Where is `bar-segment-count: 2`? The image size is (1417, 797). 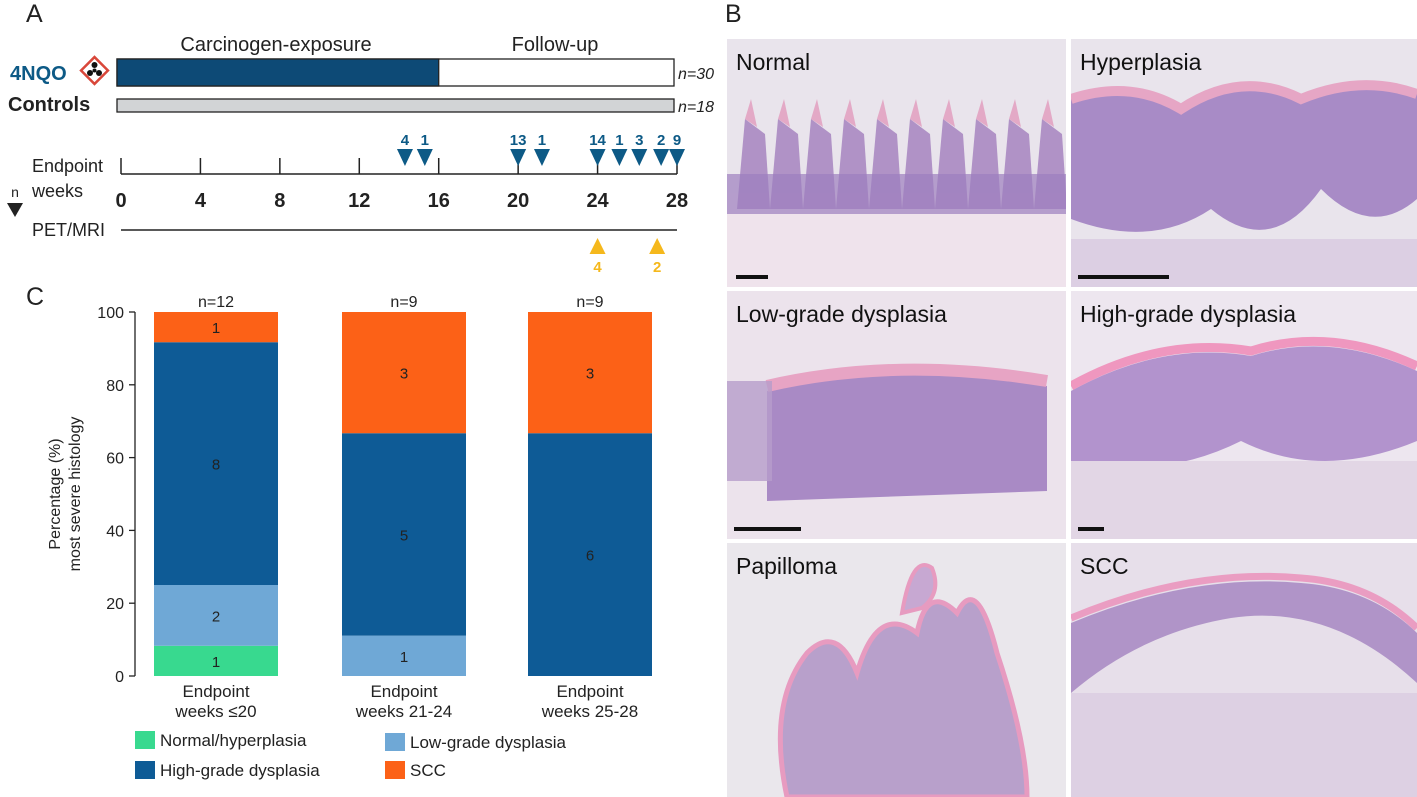 bar-segment-count: 2 is located at coordinates (216, 616).